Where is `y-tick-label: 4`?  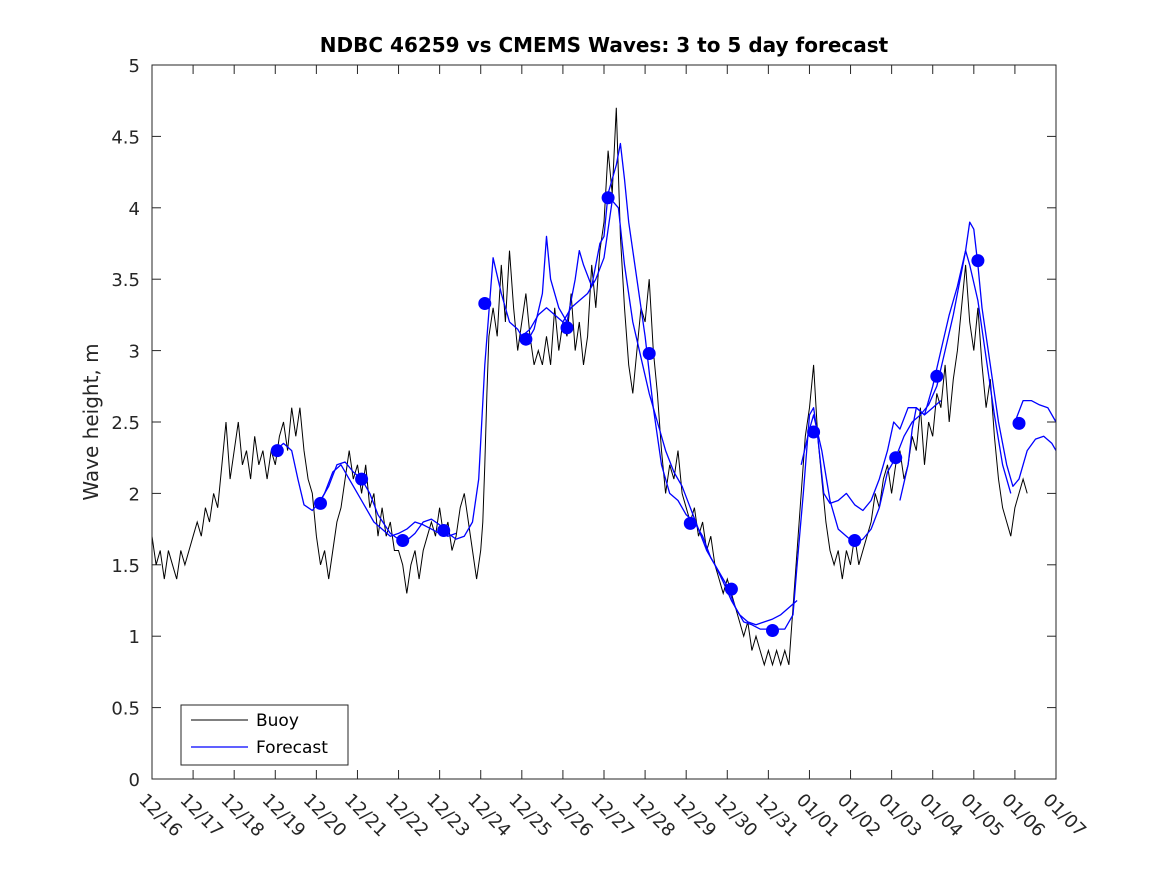
y-tick-label: 4 is located at coordinates (134, 209).